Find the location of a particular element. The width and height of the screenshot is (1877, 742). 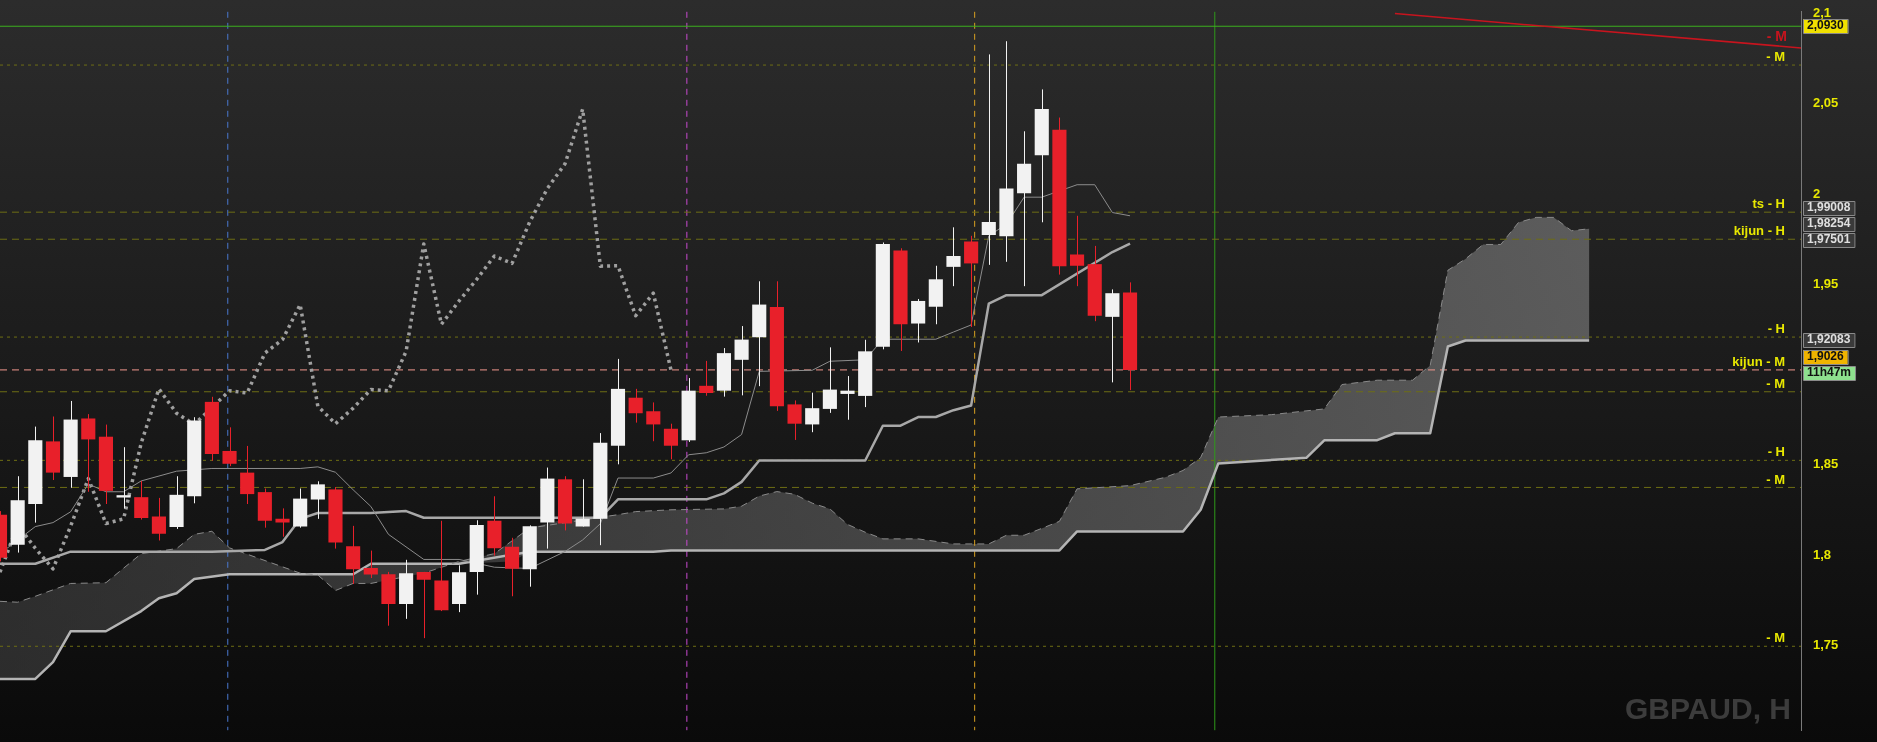

series-label: - M is located at coordinates (1776, 35).